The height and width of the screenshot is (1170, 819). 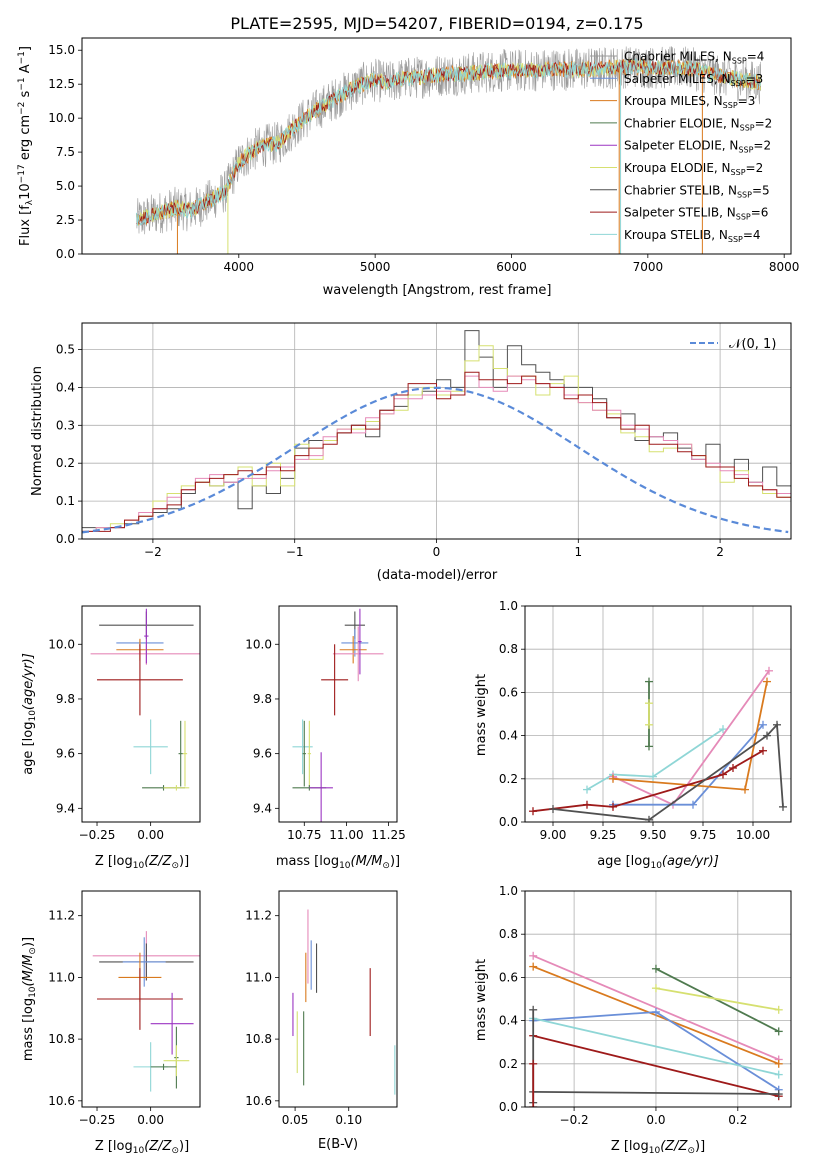 What do you see at coordinates (258, 1039) in the screenshot?
I see `mass-vs-ebv-ytick-label-1: 10.8` at bounding box center [258, 1039].